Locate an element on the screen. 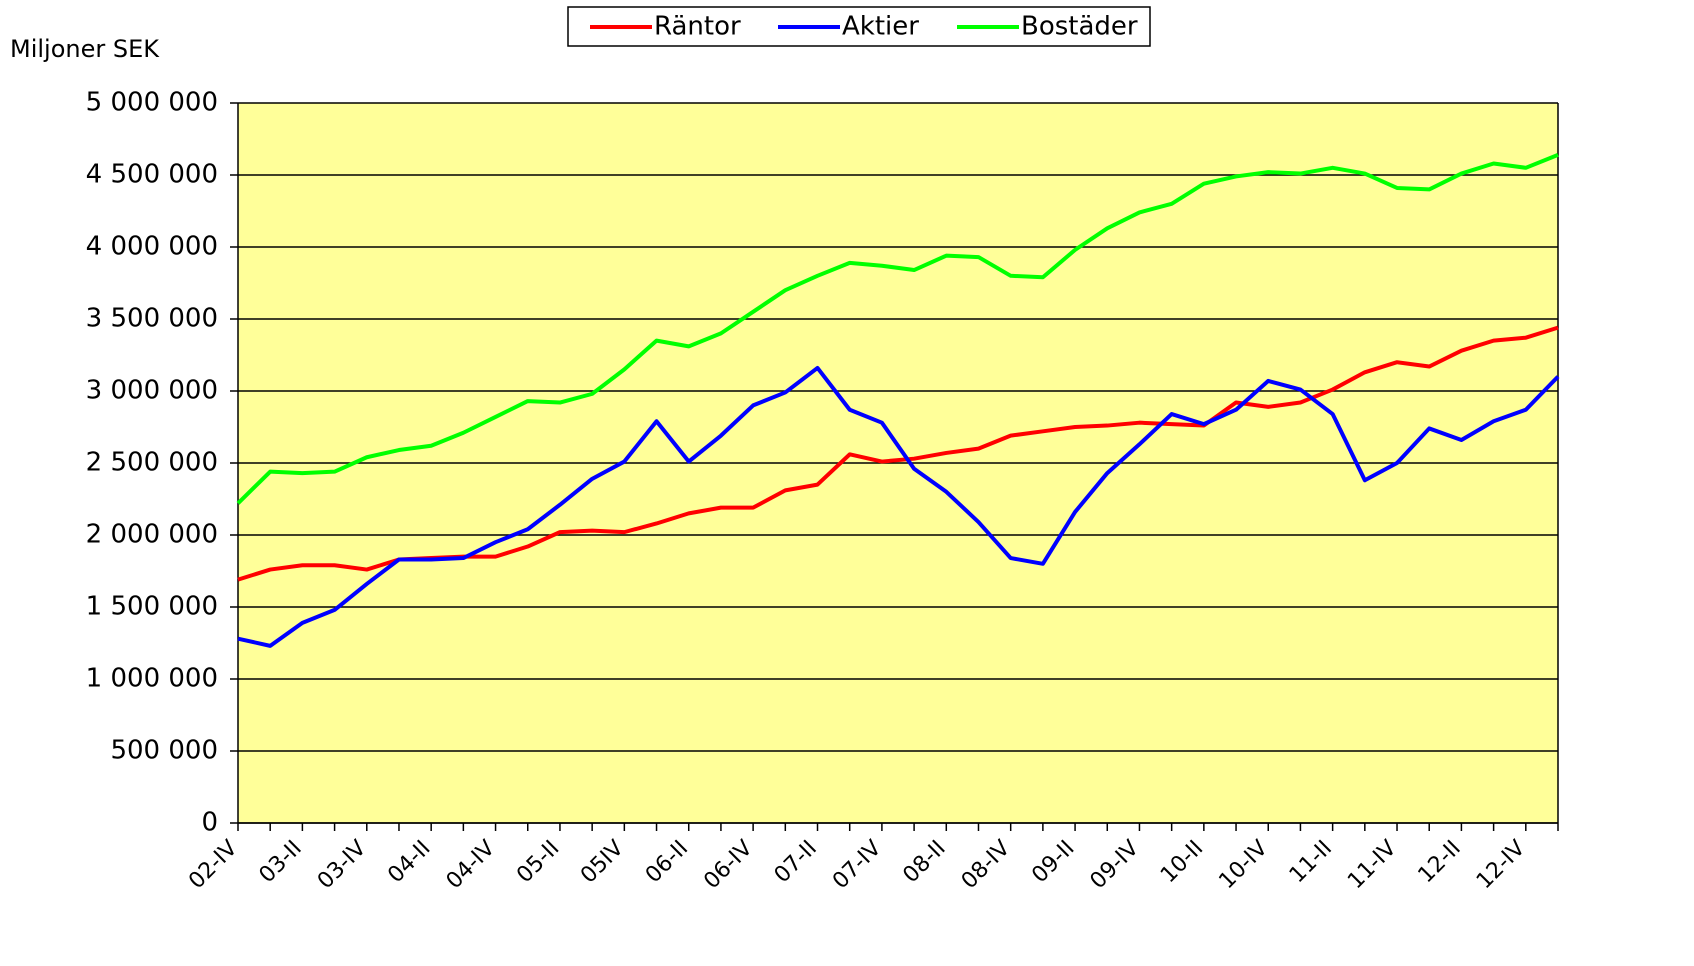 This screenshot has width=1694, height=966. x-tick-label: 04-IV is located at coordinates (471, 865).